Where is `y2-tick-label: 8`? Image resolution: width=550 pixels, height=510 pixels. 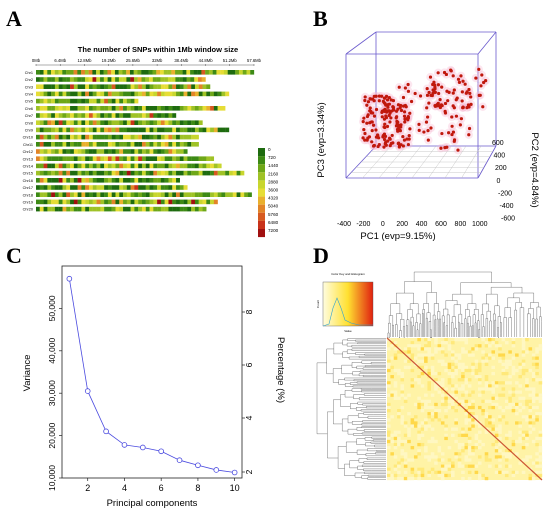
y2-tick-label: 8 is located at coordinates (249, 311).